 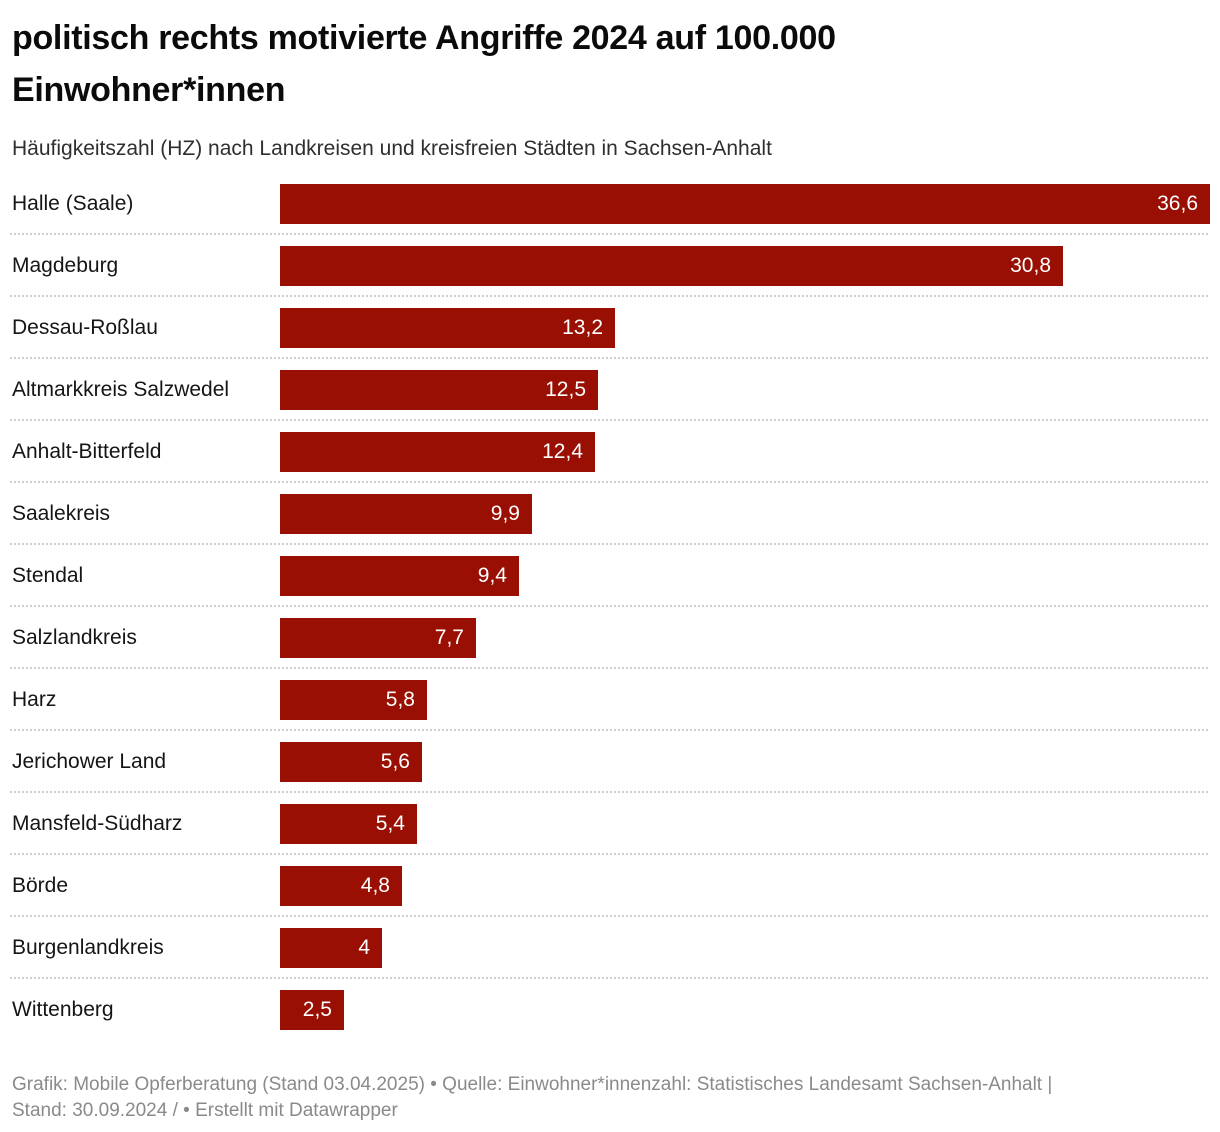 I want to click on category-label: Burgenlandkreis, so click(x=88, y=947).